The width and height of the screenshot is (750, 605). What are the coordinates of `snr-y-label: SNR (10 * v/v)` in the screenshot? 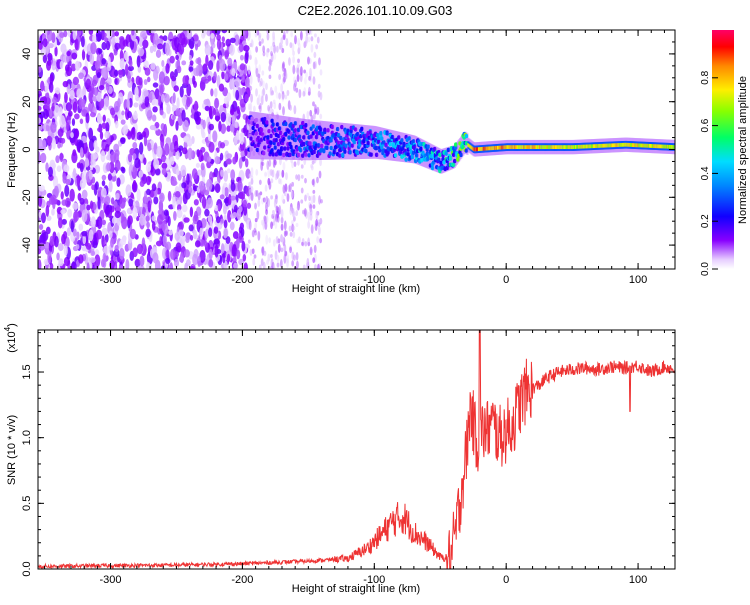 It's located at (12, 450).